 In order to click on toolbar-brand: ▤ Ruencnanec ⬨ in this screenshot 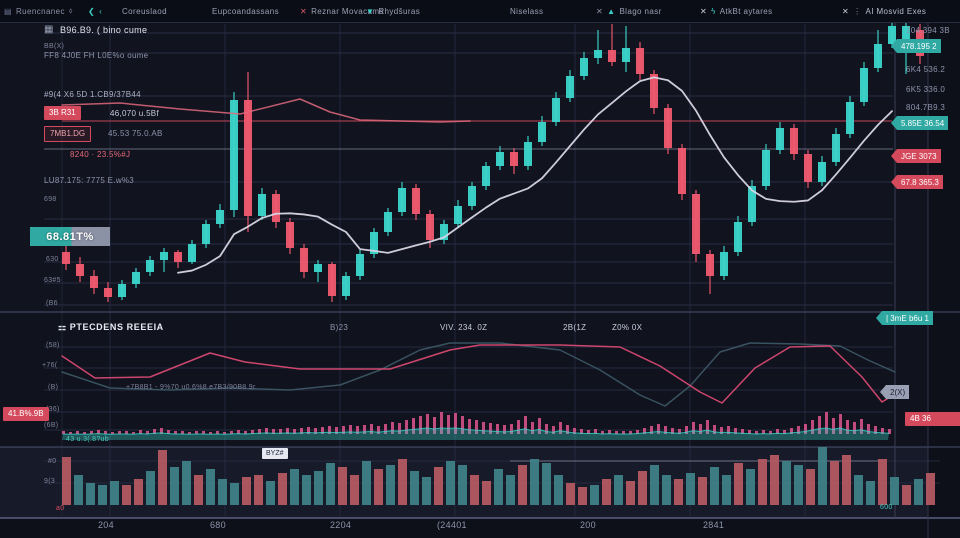, I will do `click(38, 11)`.